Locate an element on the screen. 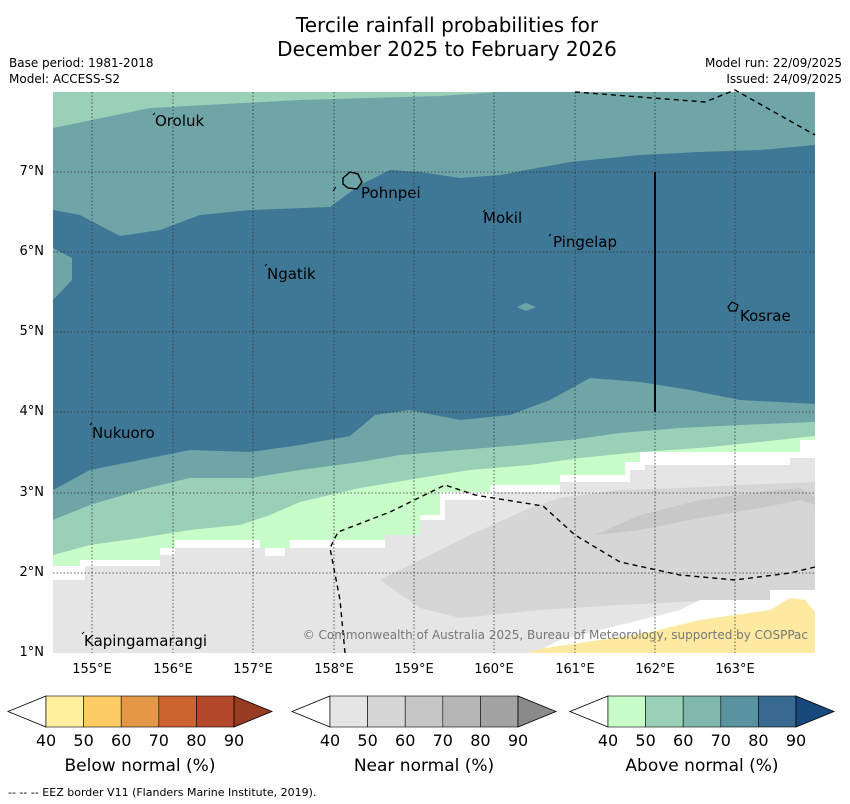 This screenshot has width=850, height=804. lon-label-161e: 161°E is located at coordinates (575, 669).